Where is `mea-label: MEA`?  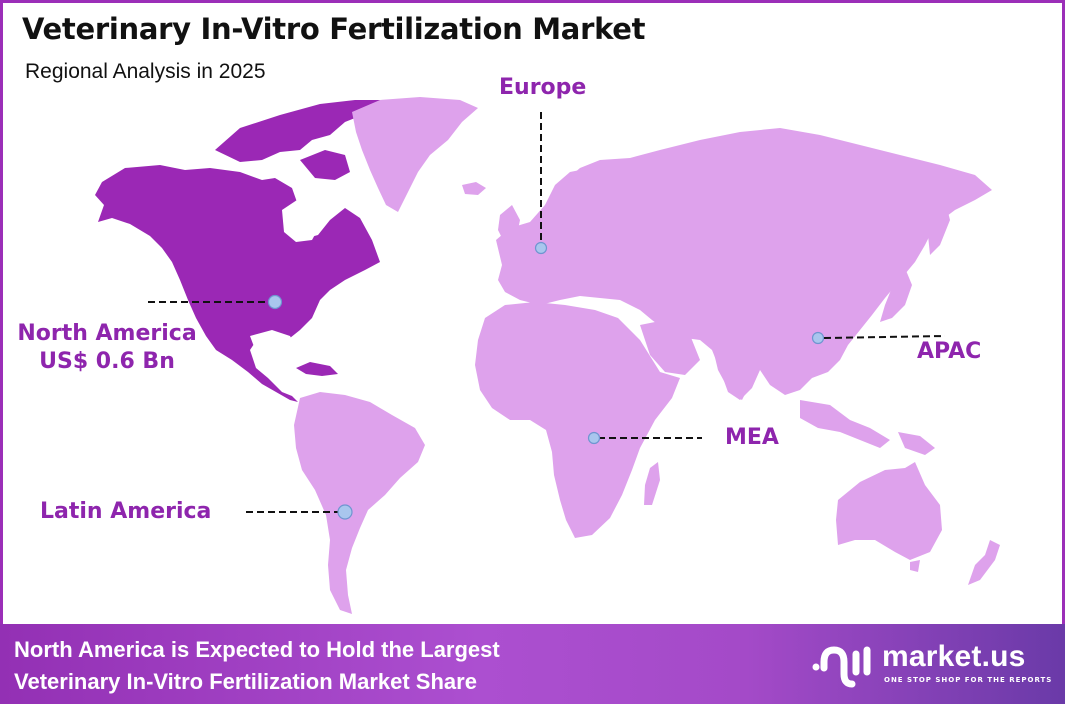 mea-label: MEA is located at coordinates (752, 437).